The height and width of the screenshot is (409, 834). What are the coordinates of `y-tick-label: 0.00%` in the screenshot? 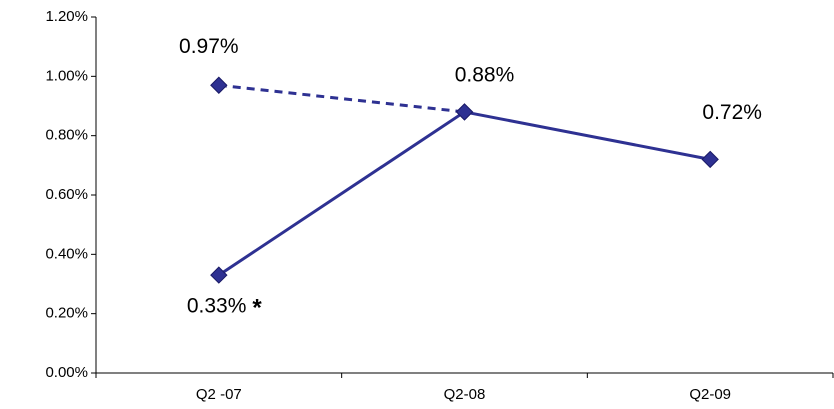 It's located at (66, 372).